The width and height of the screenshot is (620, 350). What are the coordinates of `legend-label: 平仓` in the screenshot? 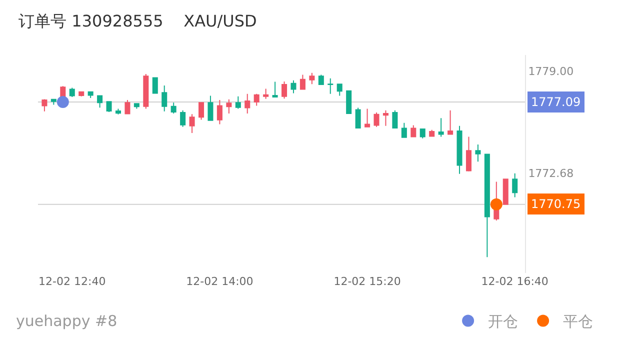 It's located at (578, 321).